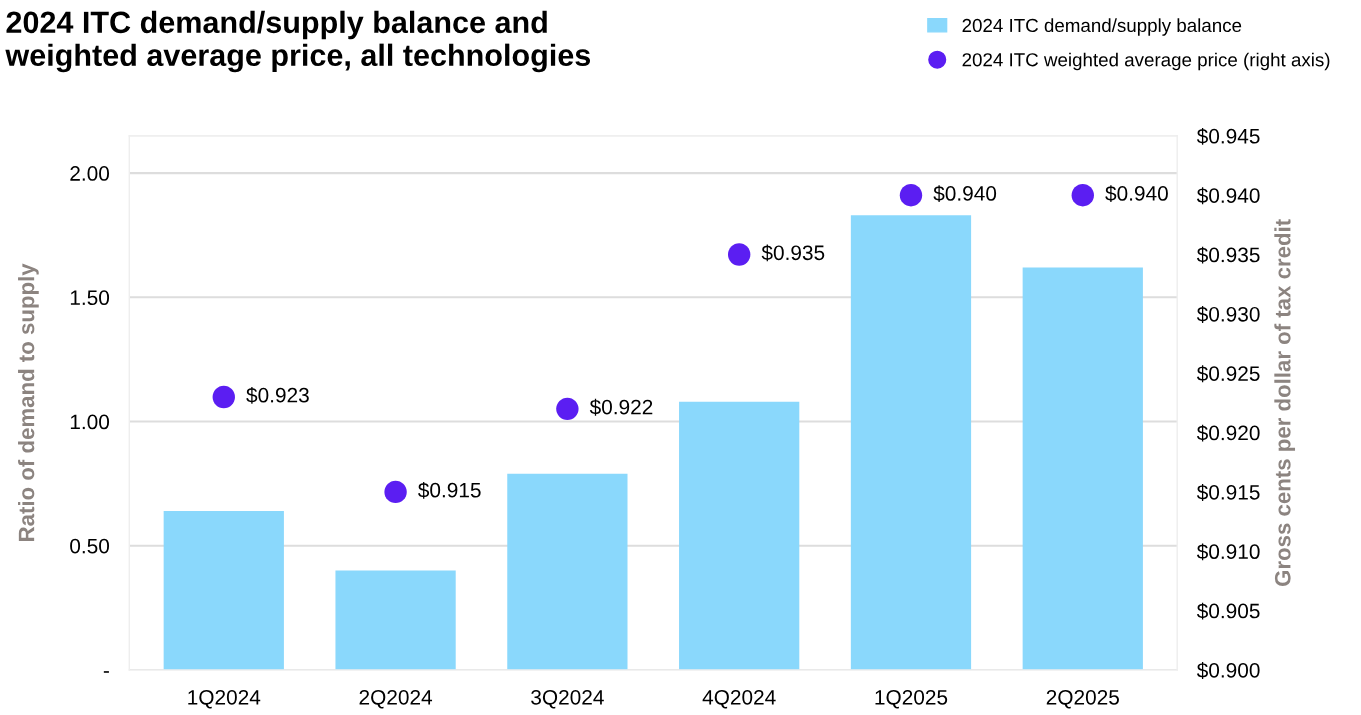  What do you see at coordinates (1228, 670) in the screenshot?
I see `y2-tick-label: $0.900` at bounding box center [1228, 670].